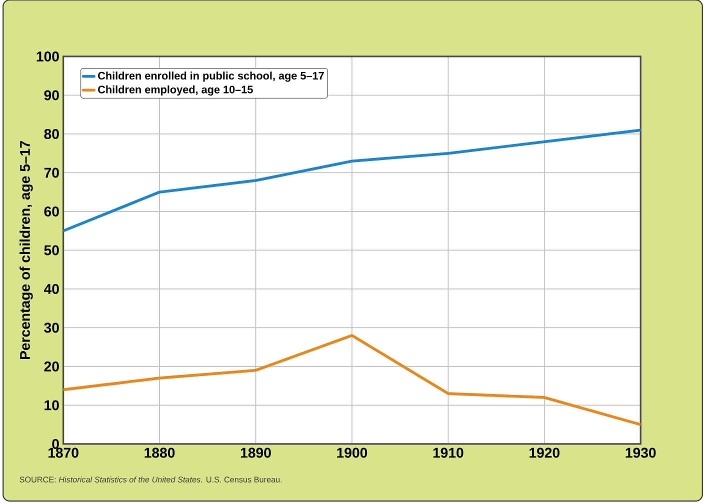 The width and height of the screenshot is (707, 504). What do you see at coordinates (51, 173) in the screenshot?
I see `y-tick-label: 70` at bounding box center [51, 173].